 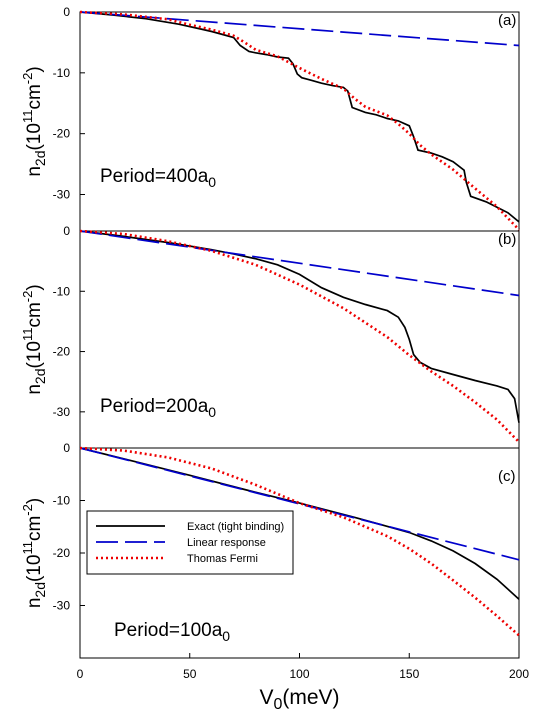 I want to click on period-annotation: Period=200a0, so click(x=158, y=408).